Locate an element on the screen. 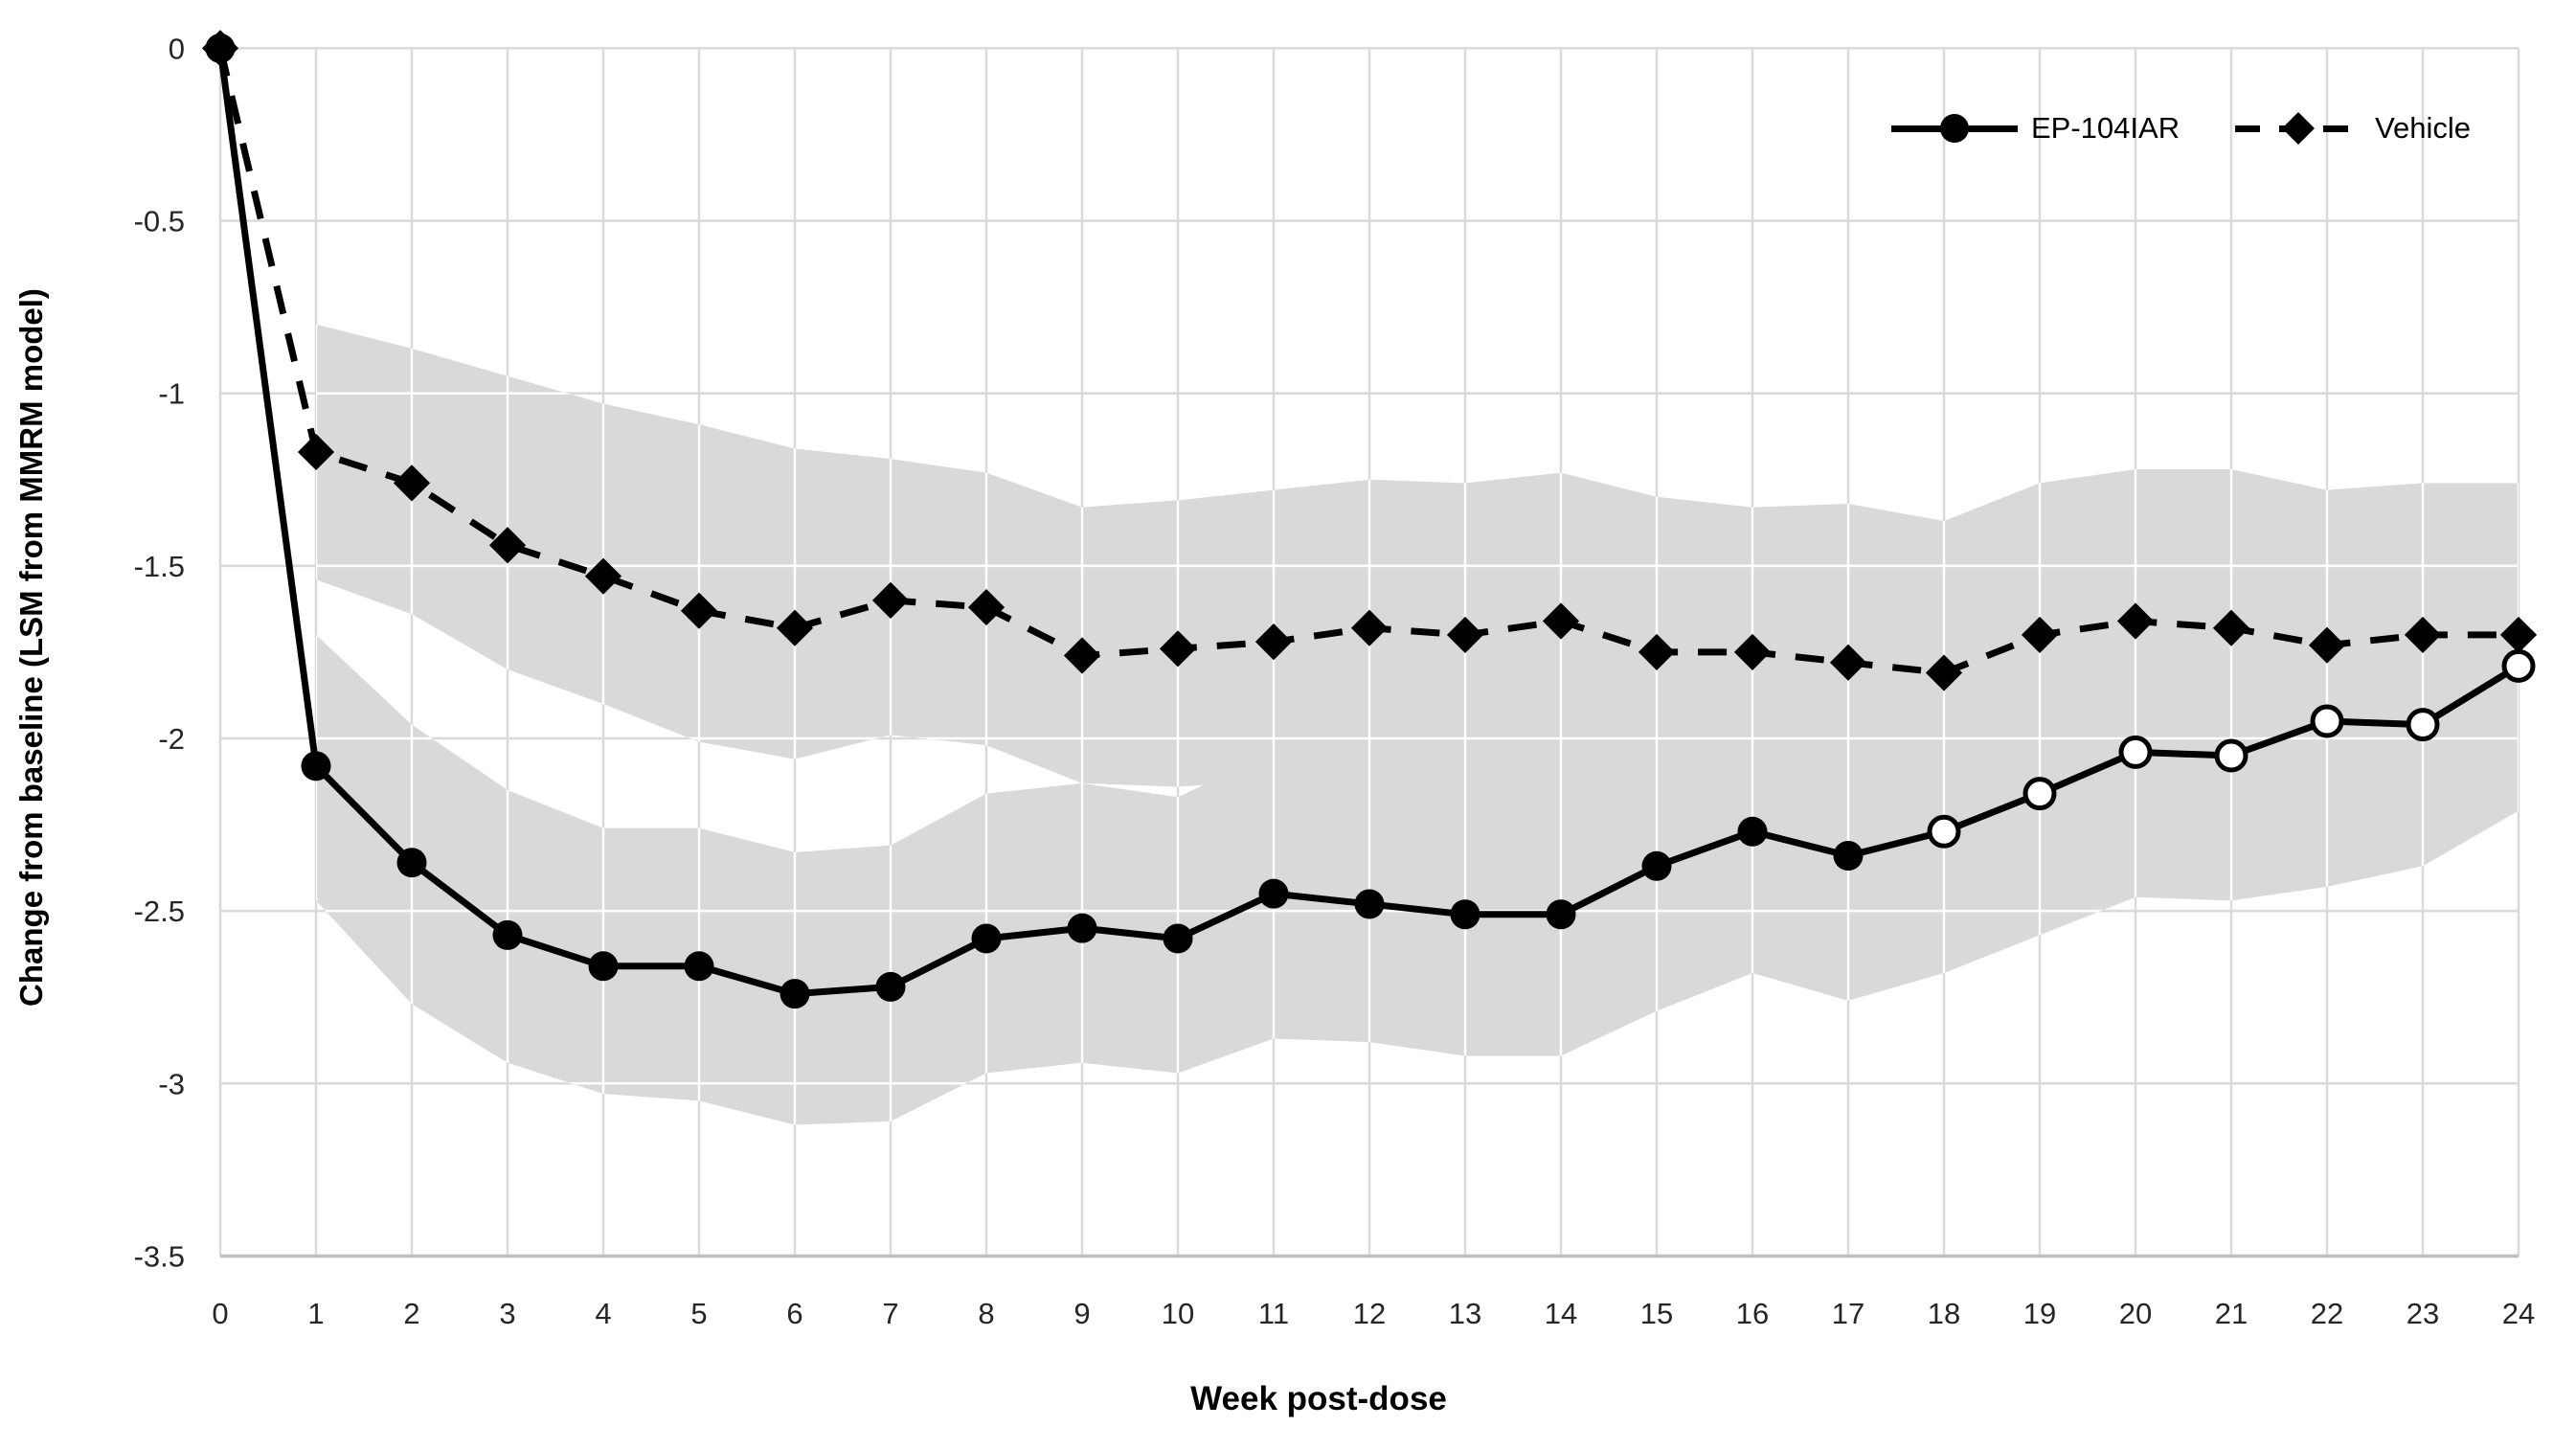 The image size is (2576, 1450). y-tick-label: -0.5 is located at coordinates (159, 221).